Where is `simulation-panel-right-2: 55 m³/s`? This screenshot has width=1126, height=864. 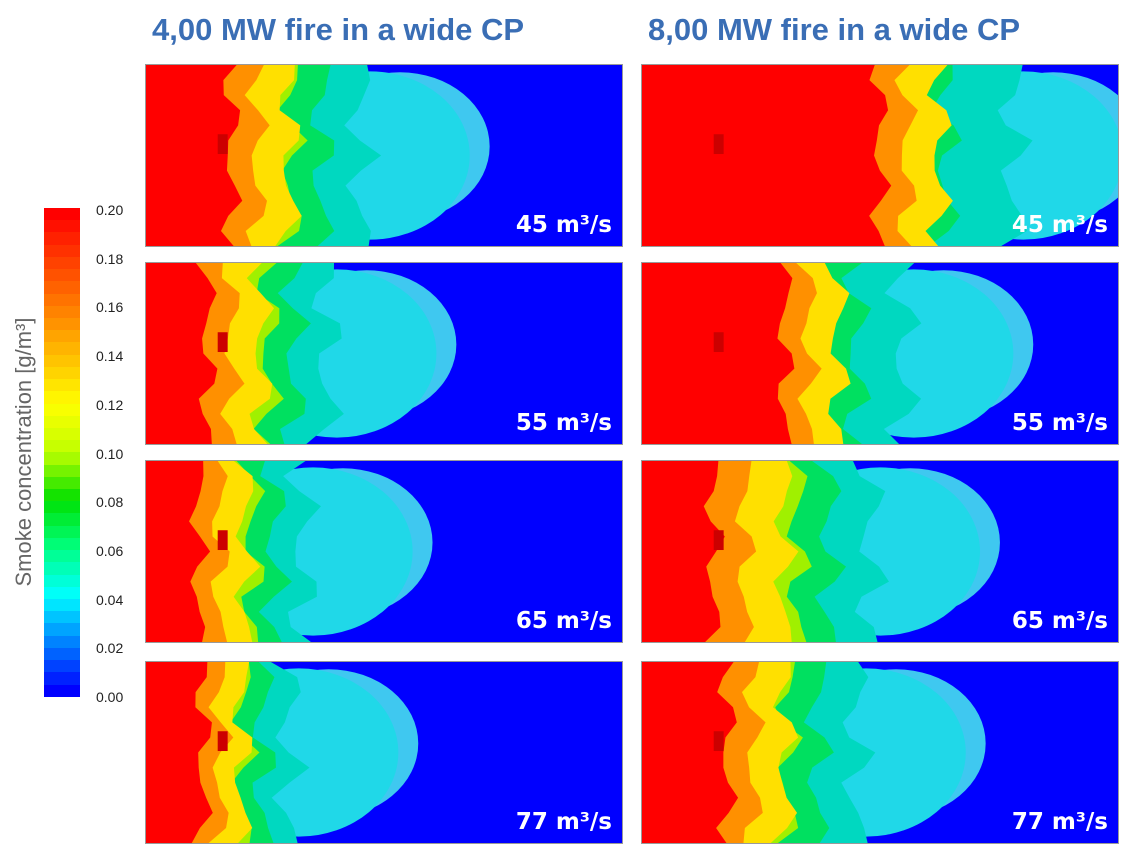 simulation-panel-right-2: 55 m³/s is located at coordinates (880, 353).